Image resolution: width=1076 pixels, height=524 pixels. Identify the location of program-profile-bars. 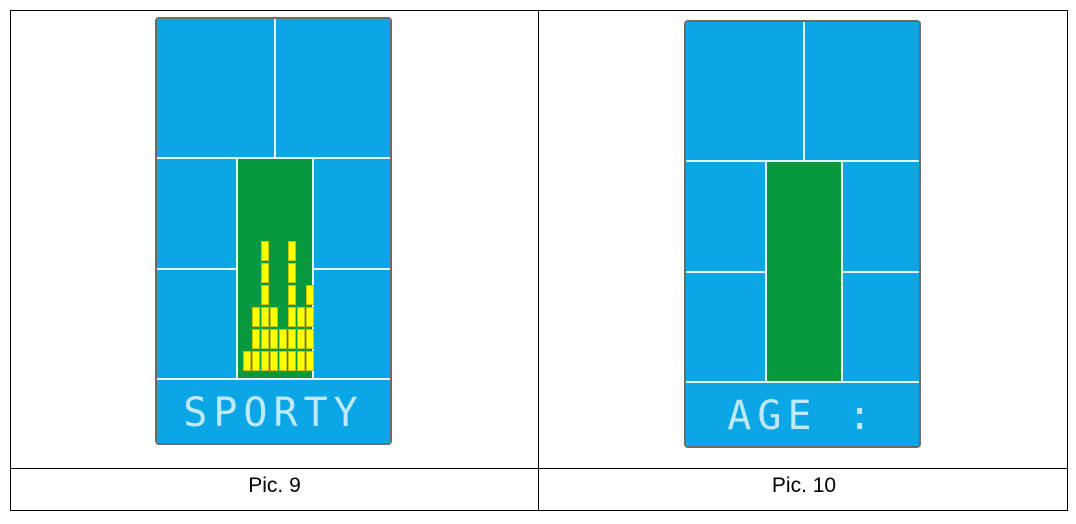
(276, 268).